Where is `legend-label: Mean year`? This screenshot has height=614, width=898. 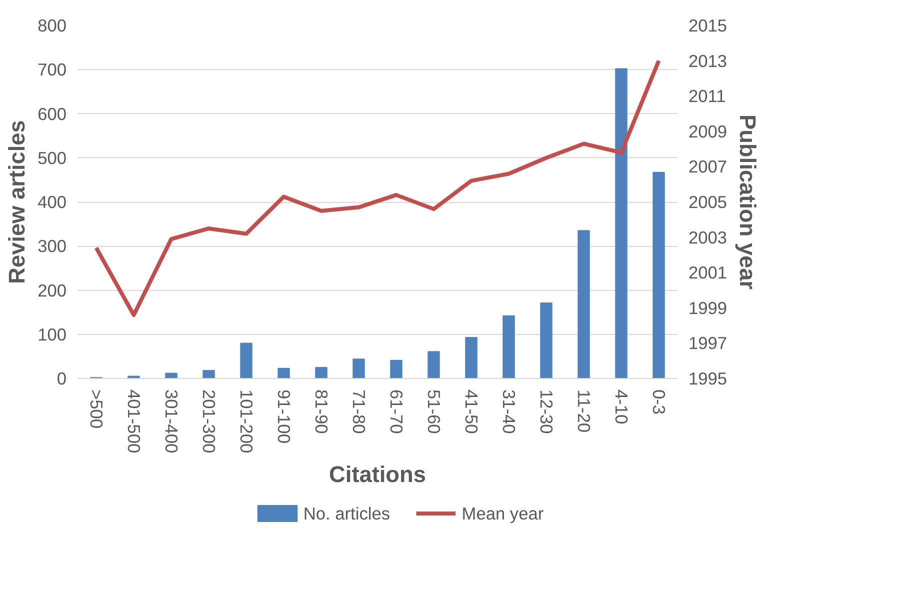 legend-label: Mean year is located at coordinates (503, 514).